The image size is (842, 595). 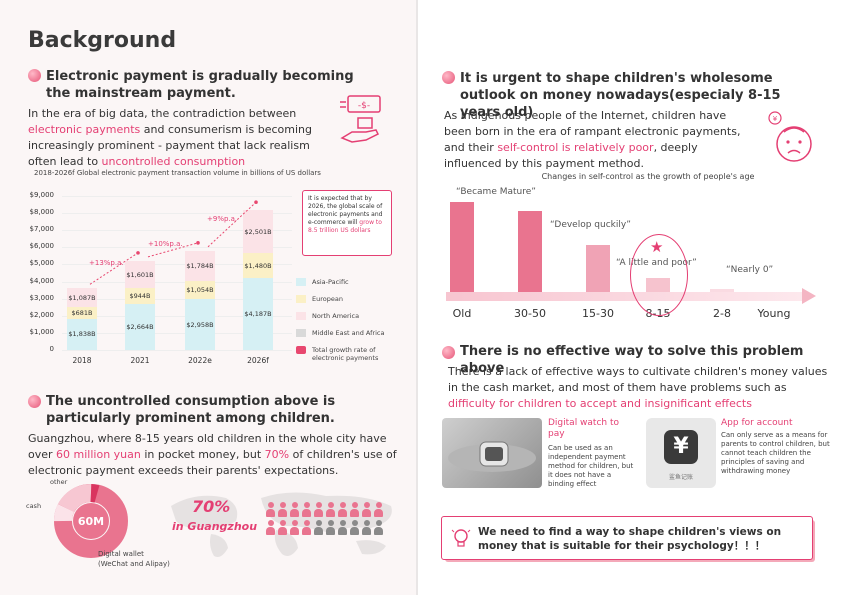 I want to click on highlight-ellipse, so click(x=659, y=275).